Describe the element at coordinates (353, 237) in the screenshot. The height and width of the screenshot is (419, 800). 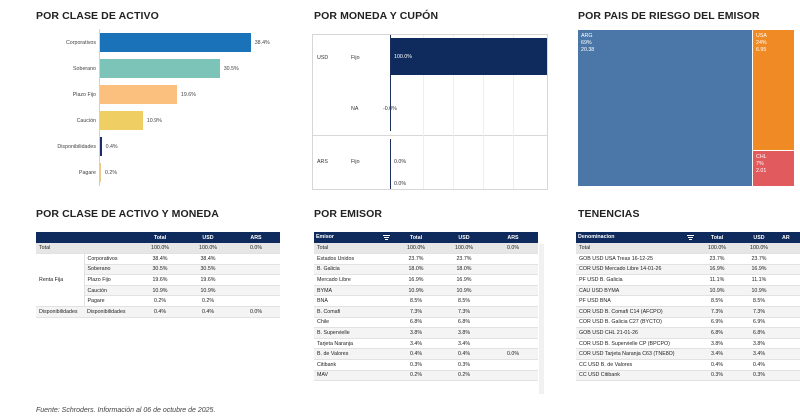
I see `th-emisor: Emisor` at that location.